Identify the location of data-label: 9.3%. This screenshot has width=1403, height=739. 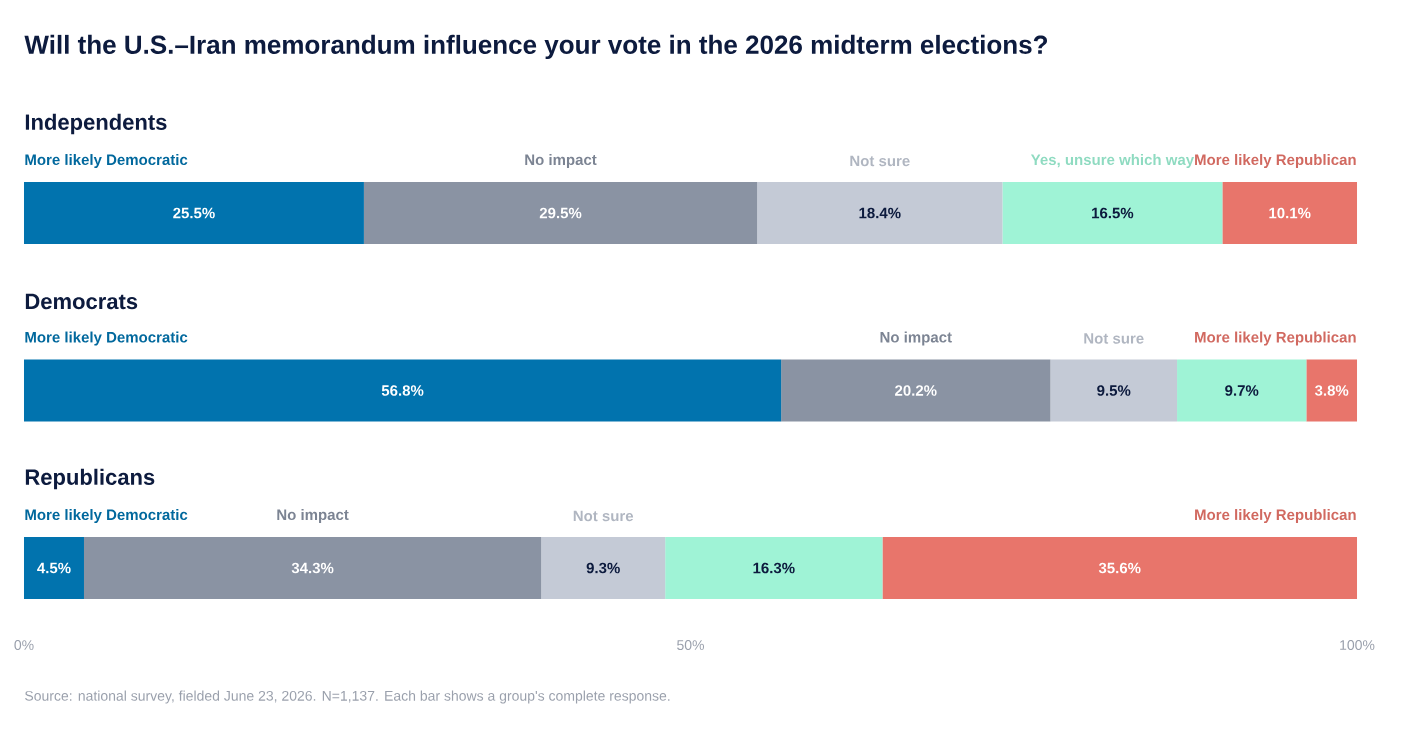
(603, 568).